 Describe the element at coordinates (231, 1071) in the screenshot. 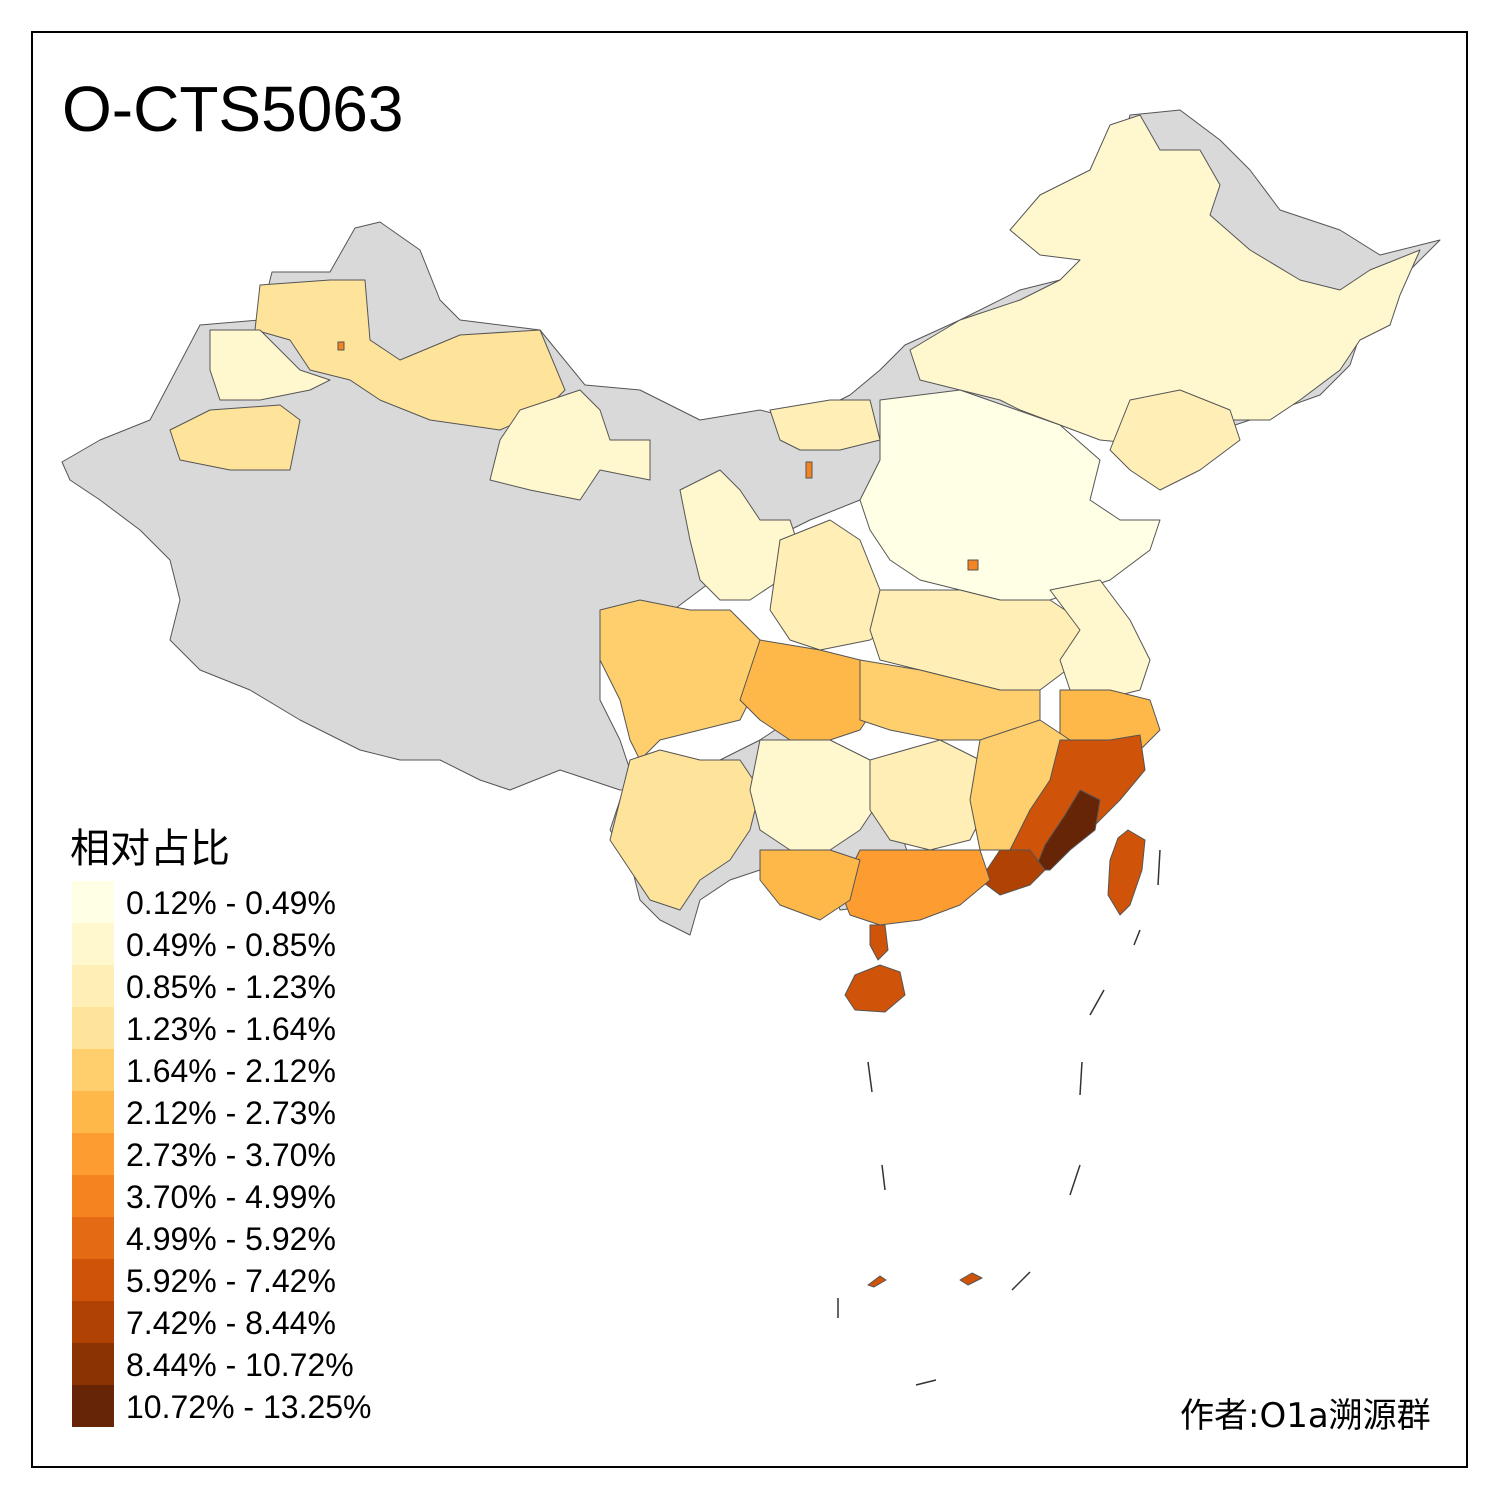

I see `legend-label: 1.64% - 2.12%` at that location.